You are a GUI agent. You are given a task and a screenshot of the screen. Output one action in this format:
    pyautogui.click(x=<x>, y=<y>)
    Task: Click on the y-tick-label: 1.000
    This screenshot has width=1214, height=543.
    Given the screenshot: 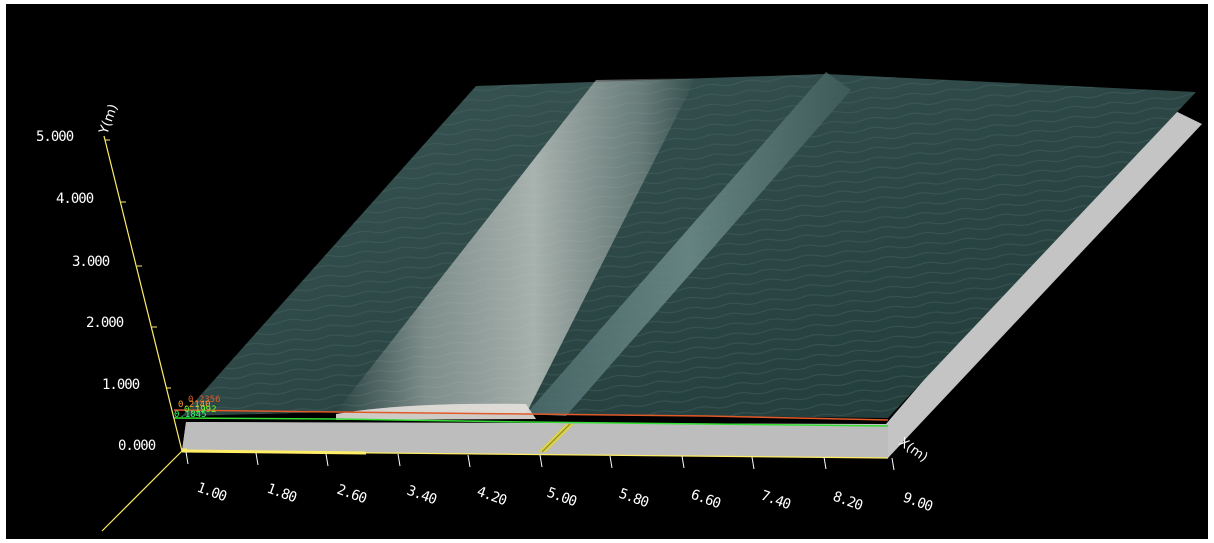 What is the action you would take?
    pyautogui.click(x=121, y=385)
    